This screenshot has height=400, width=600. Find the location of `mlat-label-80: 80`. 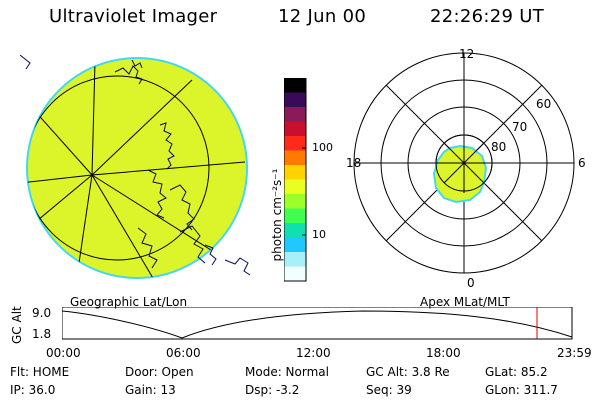

mlat-label-80: 80 is located at coordinates (499, 147).